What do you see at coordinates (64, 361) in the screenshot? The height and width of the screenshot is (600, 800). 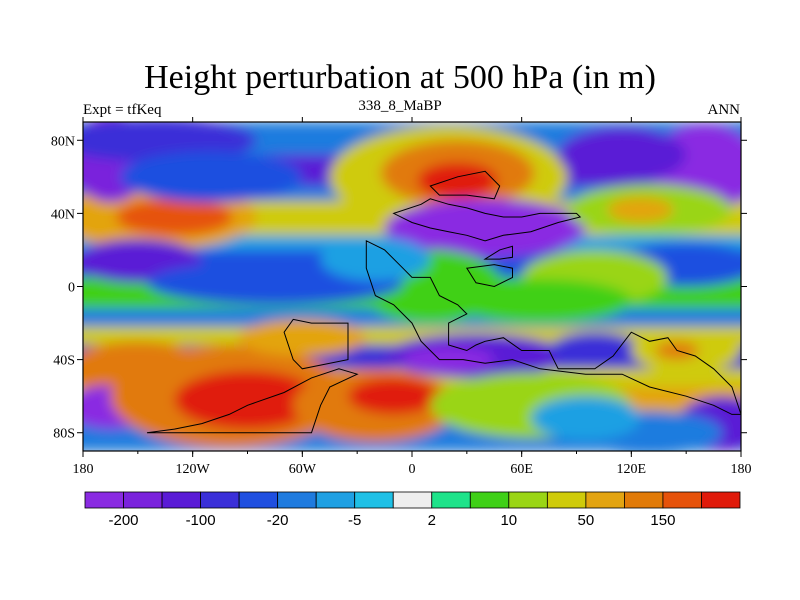 I see `y-tick-label: 40S` at bounding box center [64, 361].